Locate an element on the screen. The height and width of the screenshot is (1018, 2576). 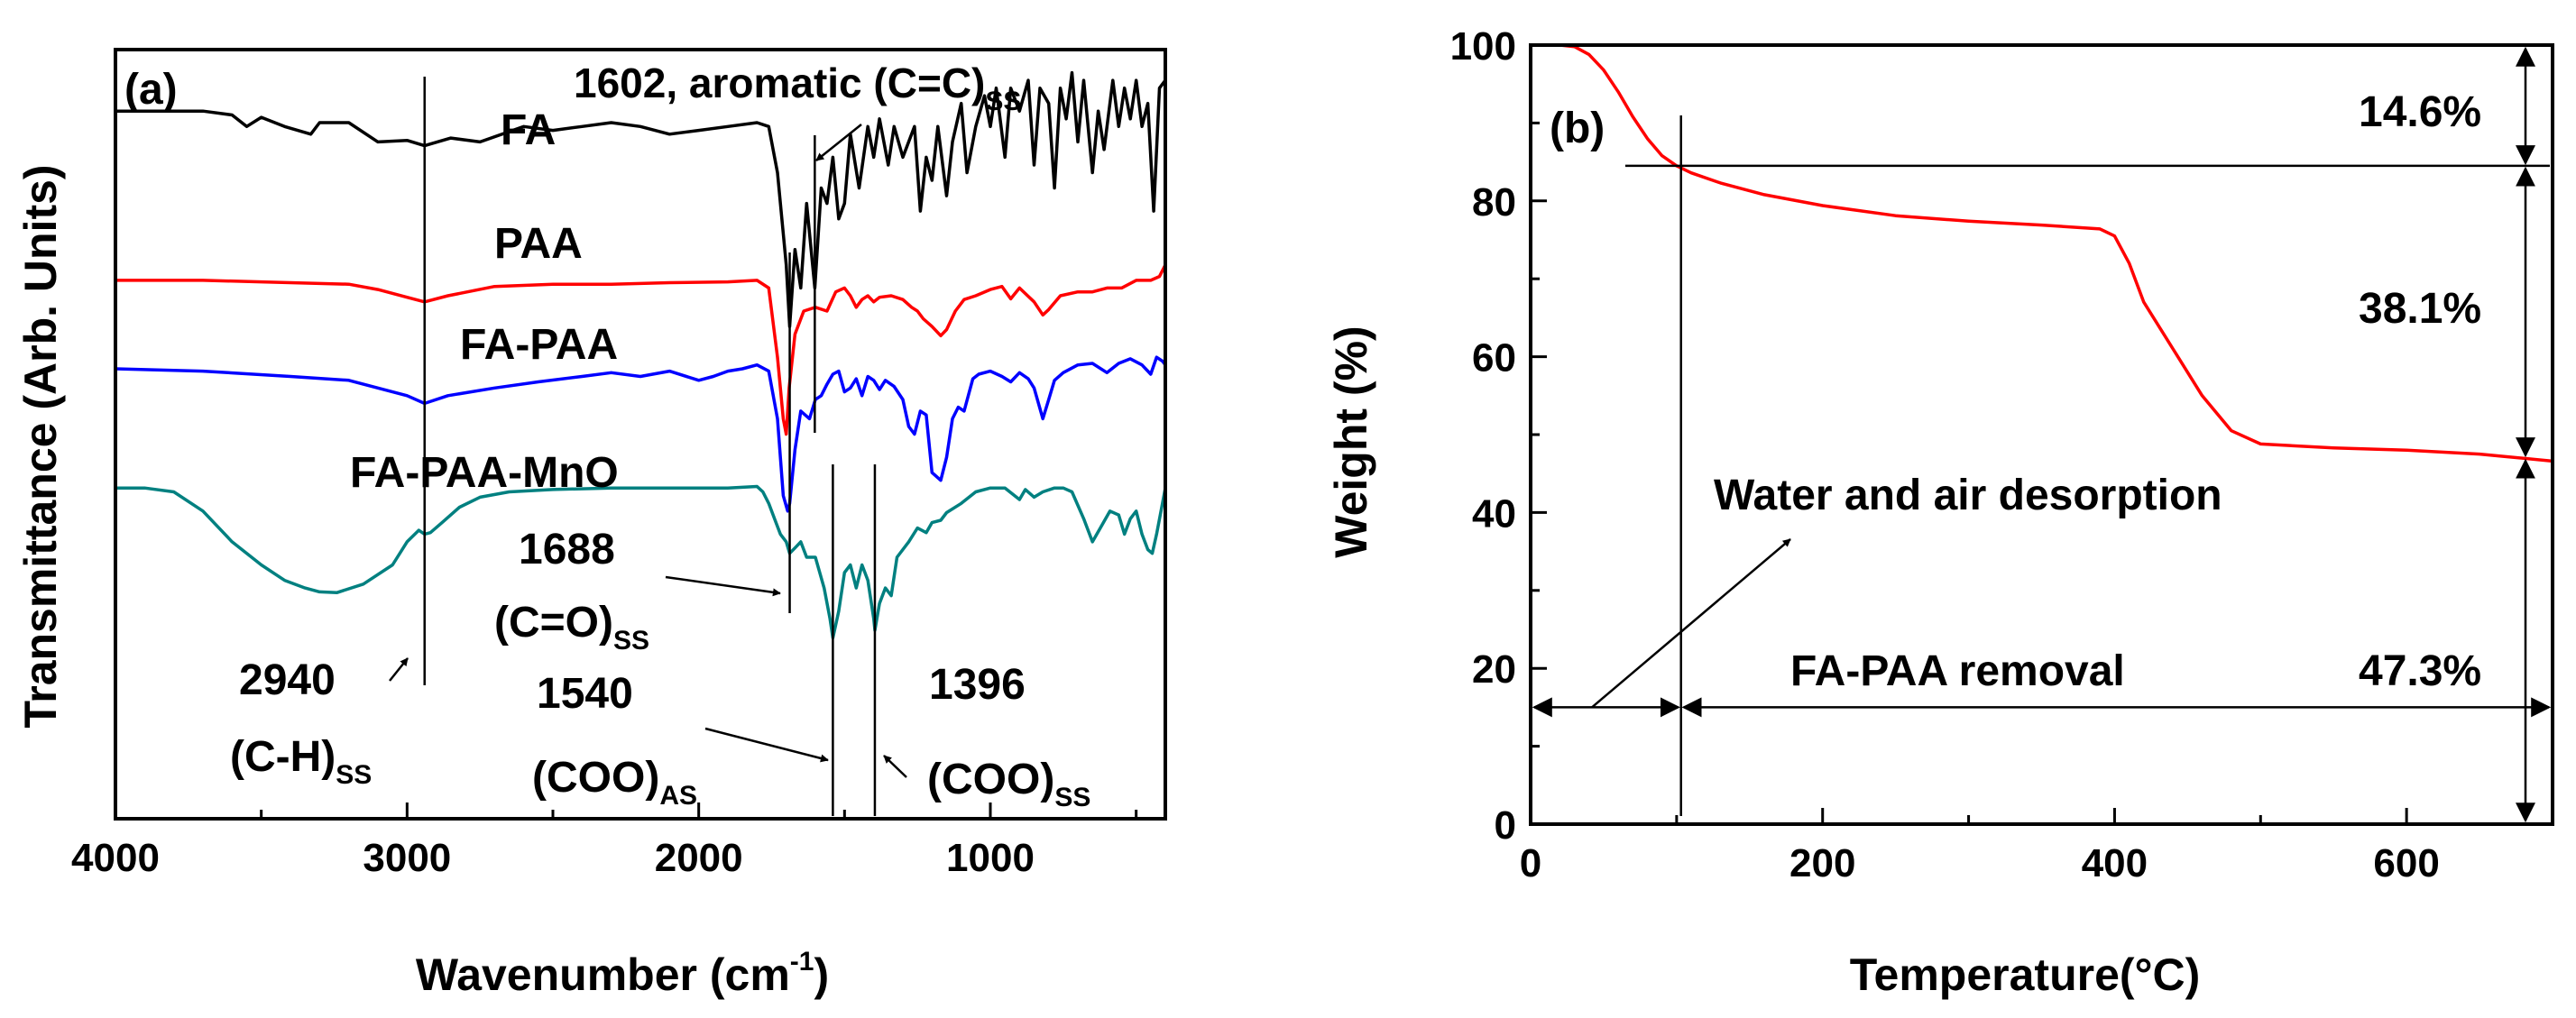
ftir-x-tick-label: 4000 is located at coordinates (116, 858).